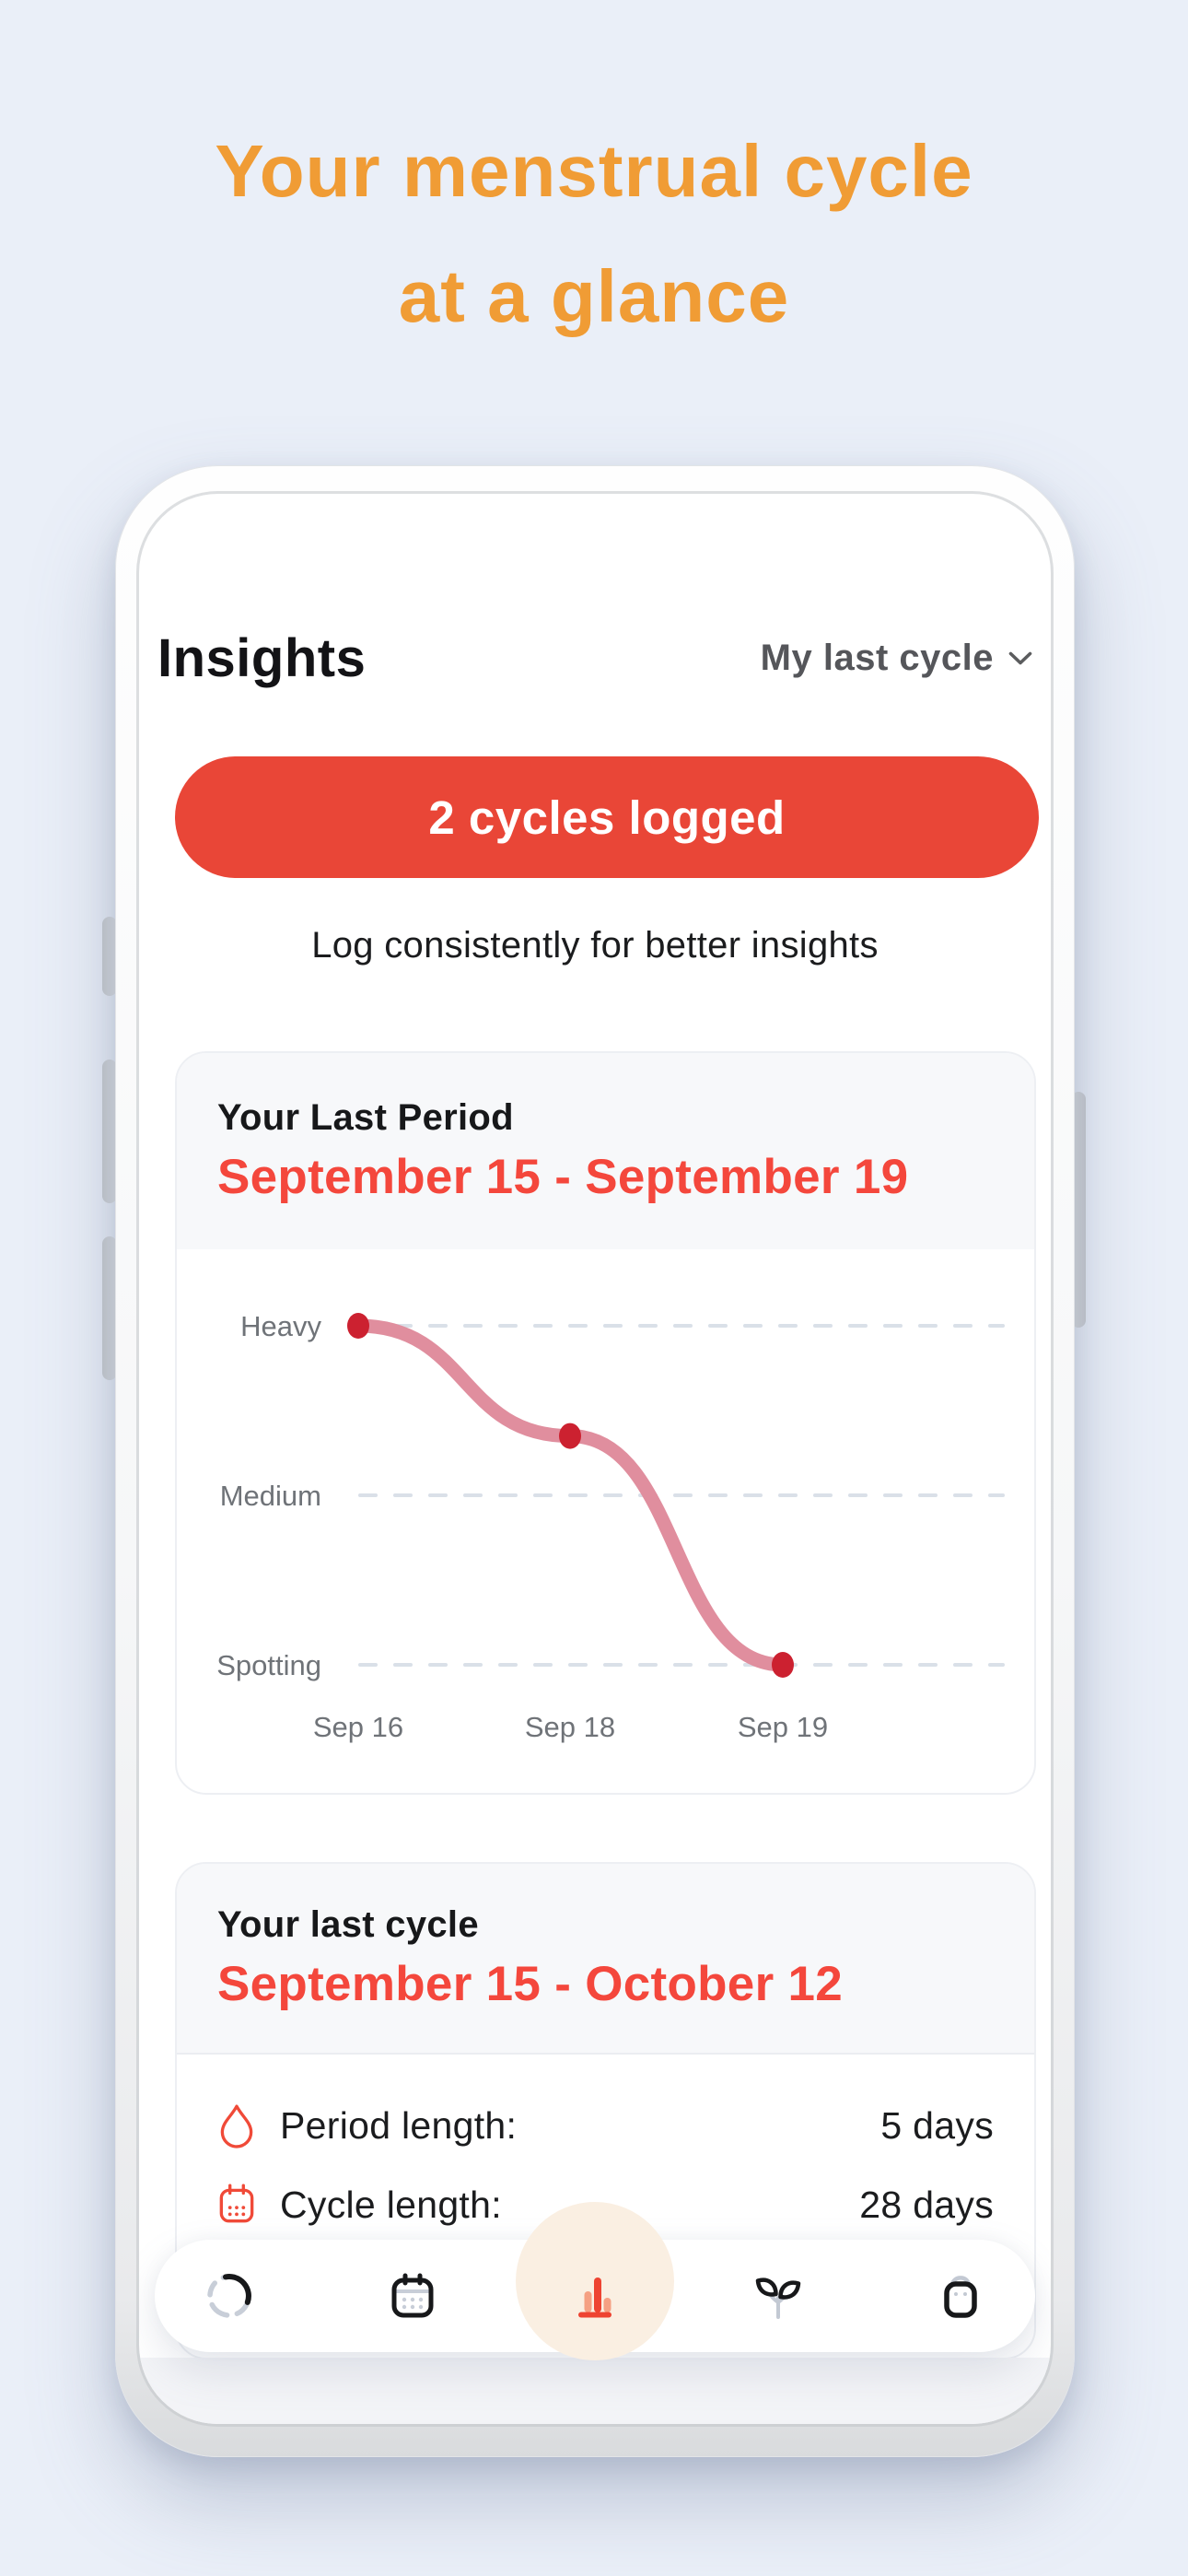 This screenshot has width=1188, height=2576. I want to click on bottom-nav-icons, so click(595, 2281).